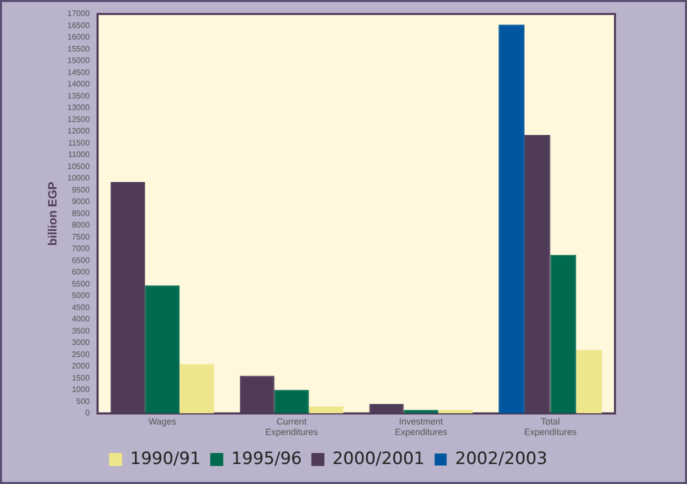 The width and height of the screenshot is (687, 484). I want to click on x-tick-label: Current Expenditures, so click(291, 427).